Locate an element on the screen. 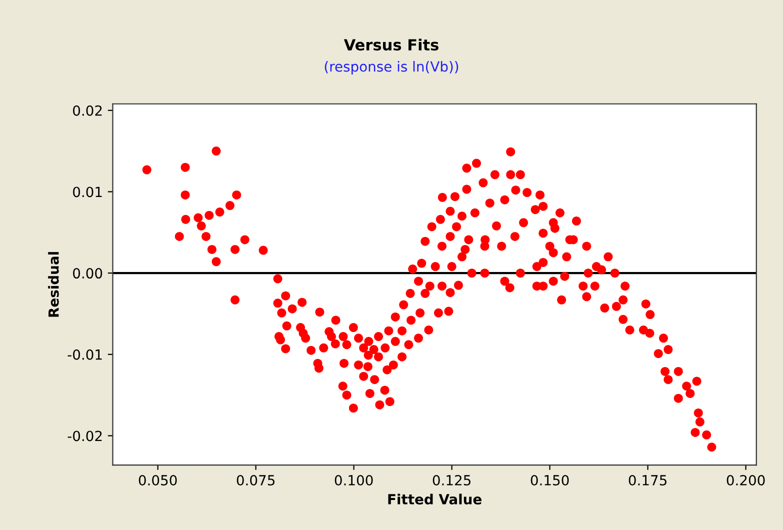  chart-subtitle: (response is ln(Vb)) is located at coordinates (391, 67).